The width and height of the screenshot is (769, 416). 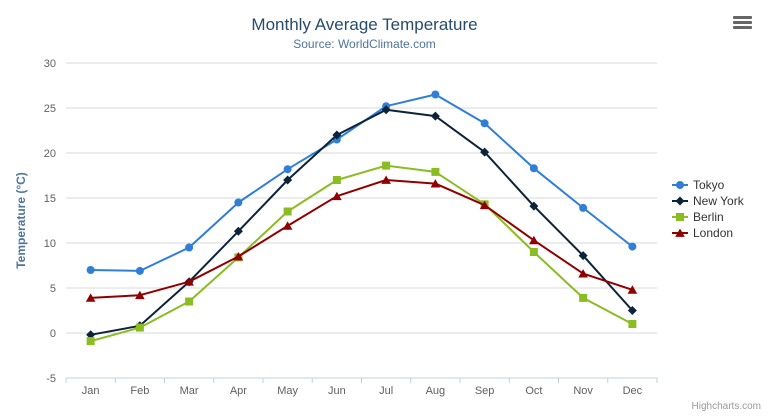 I want to click on legend-item-berlin: Berlin, so click(x=708, y=217).